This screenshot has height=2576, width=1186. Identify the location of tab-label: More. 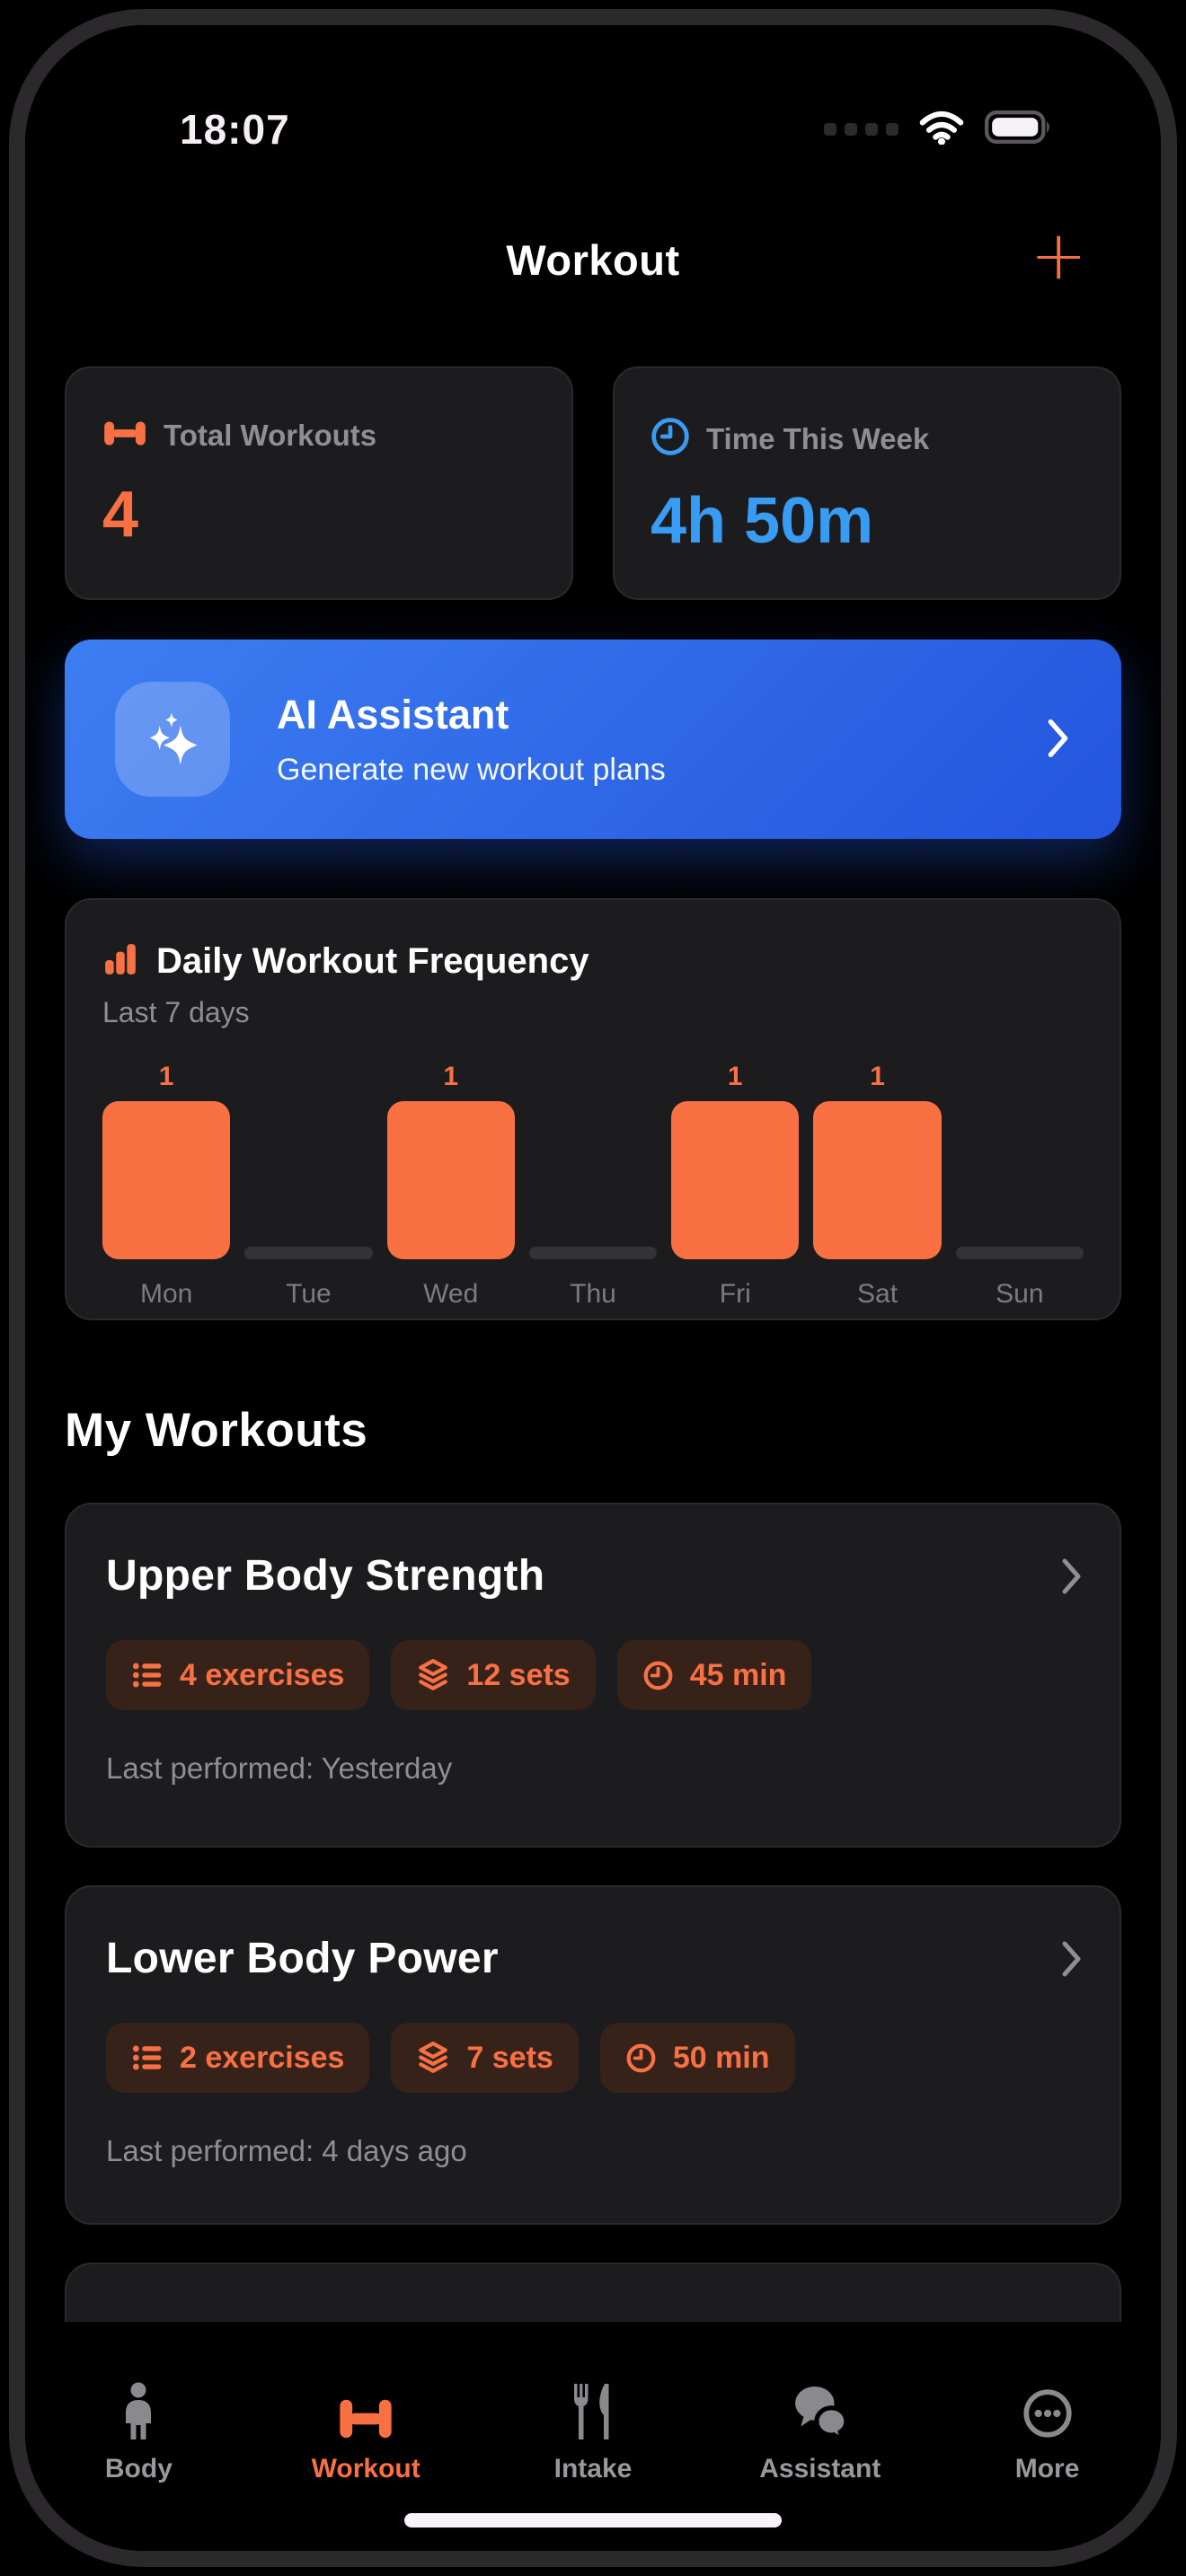
(1047, 2468).